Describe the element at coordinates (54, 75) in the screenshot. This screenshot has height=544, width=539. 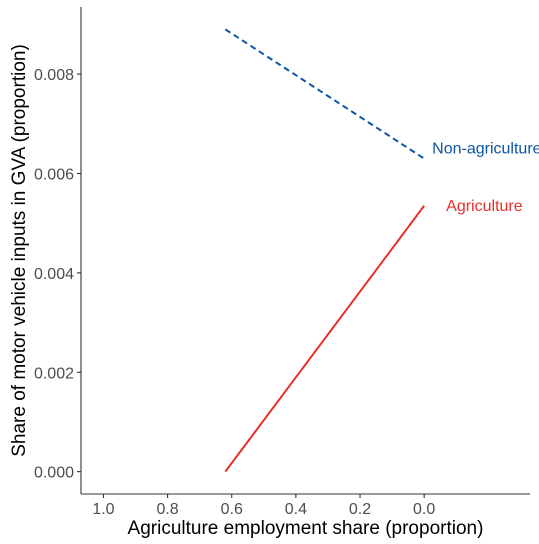
I see `y-tick-label: 0.008` at that location.